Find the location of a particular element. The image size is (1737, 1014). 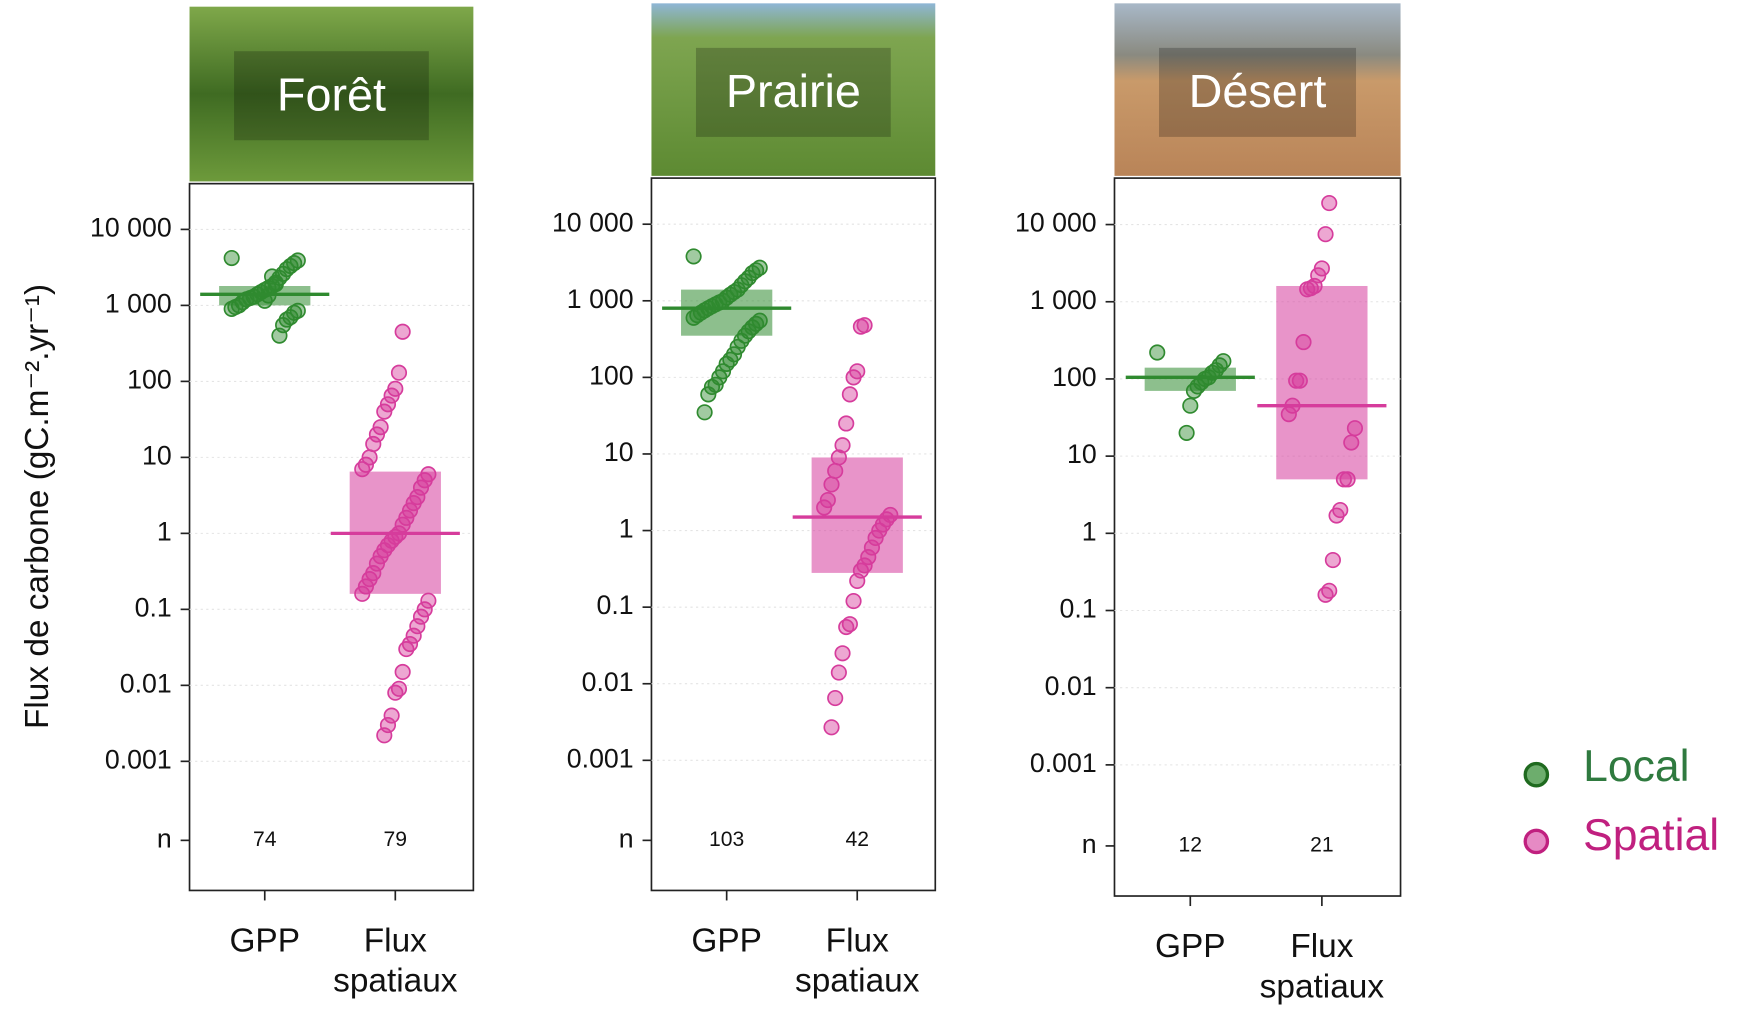

panel-title: Désert is located at coordinates (1258, 91).